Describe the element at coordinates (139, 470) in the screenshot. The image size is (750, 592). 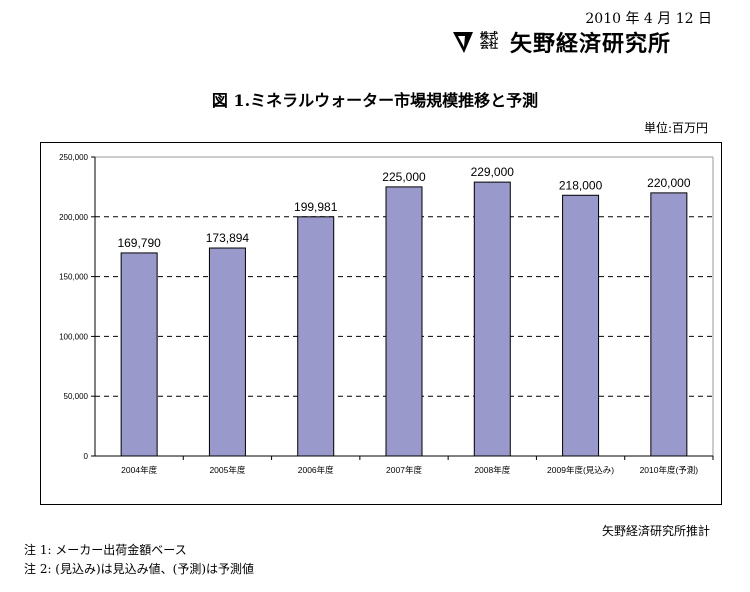
I see `x-tick-label: 2004年度` at that location.